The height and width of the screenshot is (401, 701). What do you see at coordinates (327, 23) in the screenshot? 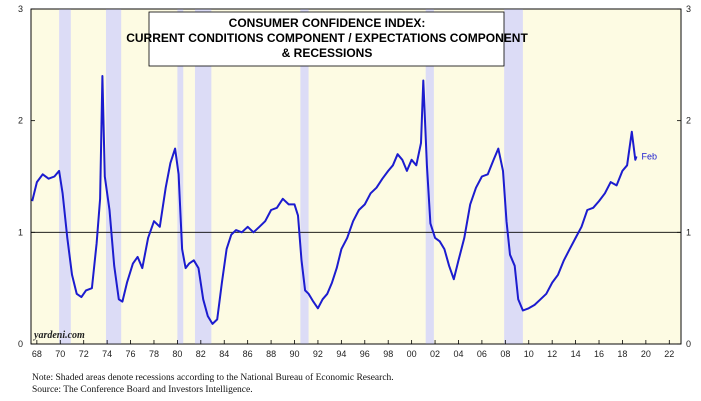
I see `chart-title-line-1: CONSUMER CONFIDENCE INDEX:` at bounding box center [327, 23].